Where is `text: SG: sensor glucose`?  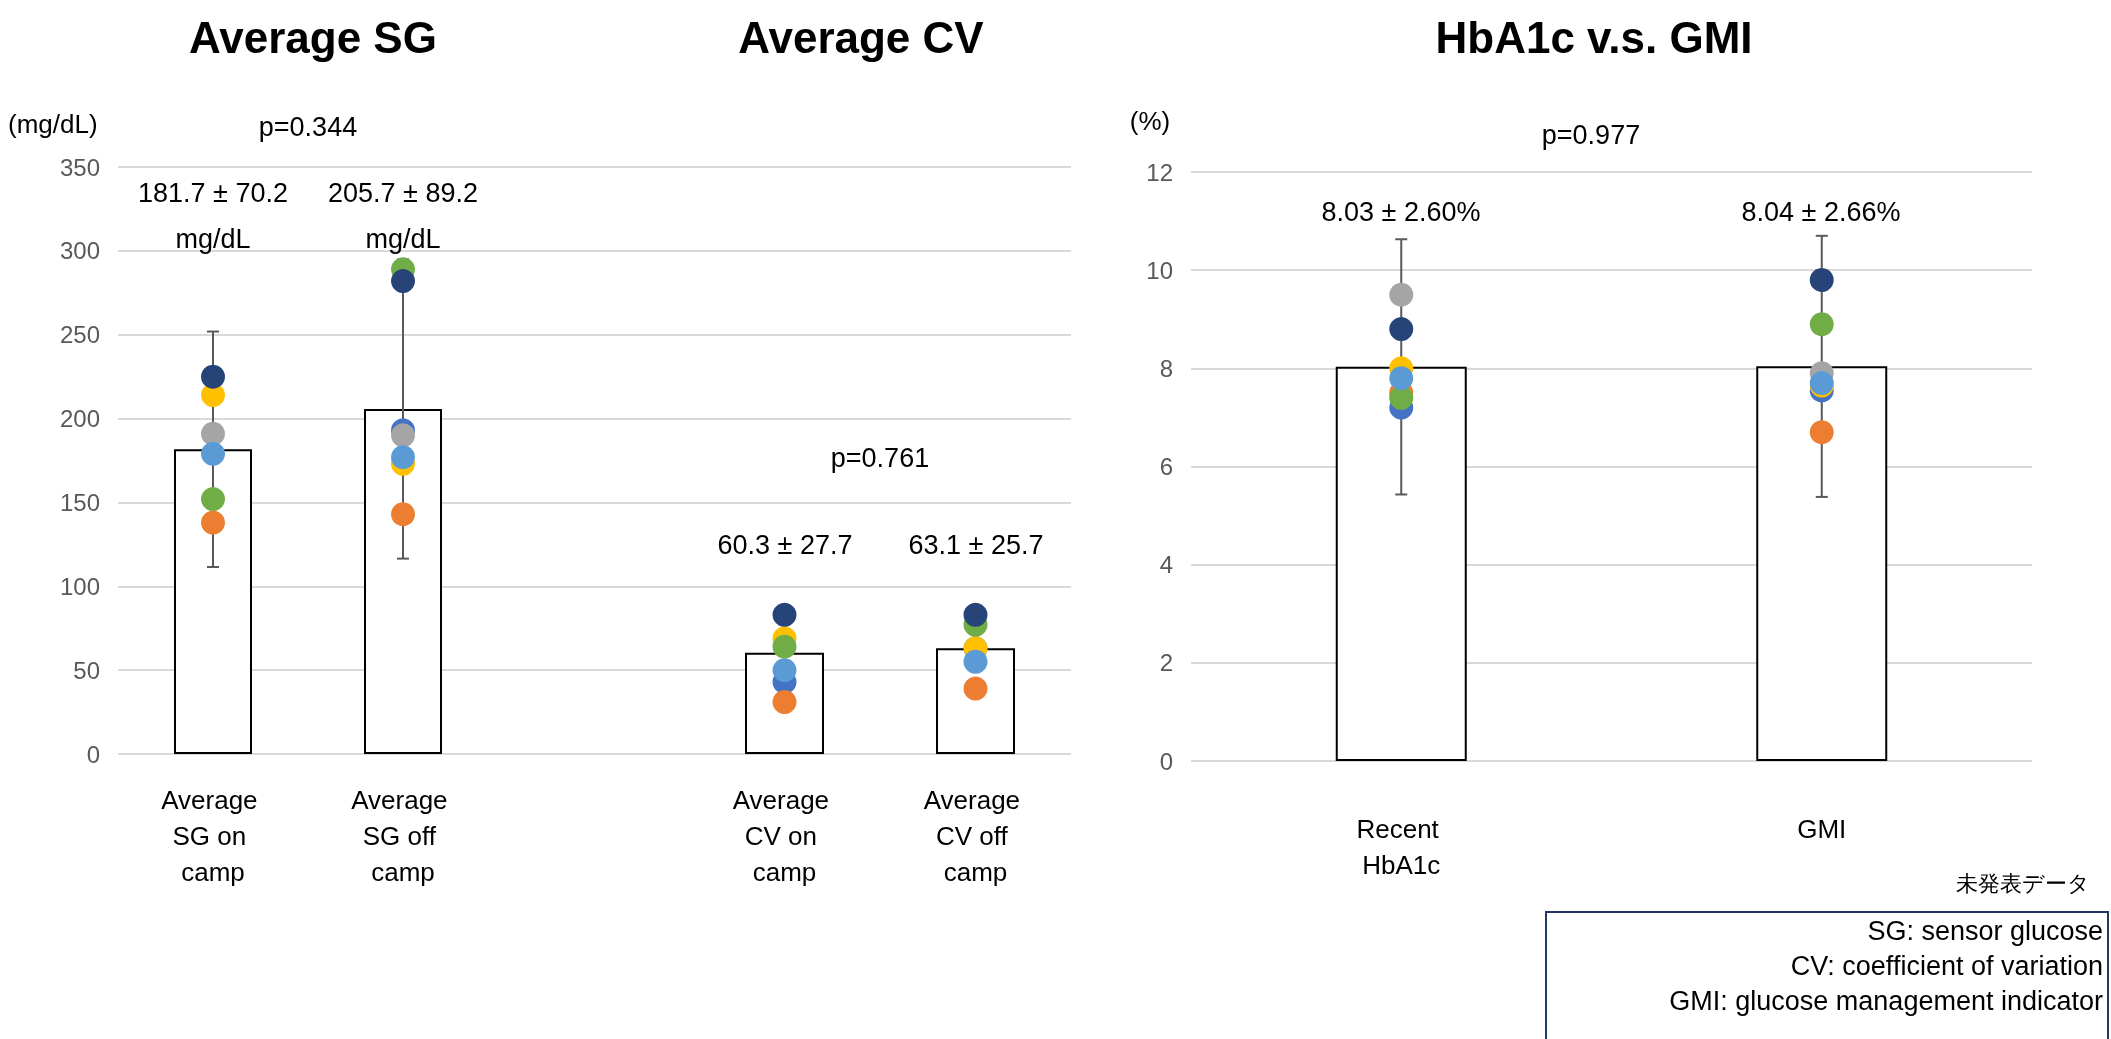 text: SG: sensor glucose is located at coordinates (1984, 931).